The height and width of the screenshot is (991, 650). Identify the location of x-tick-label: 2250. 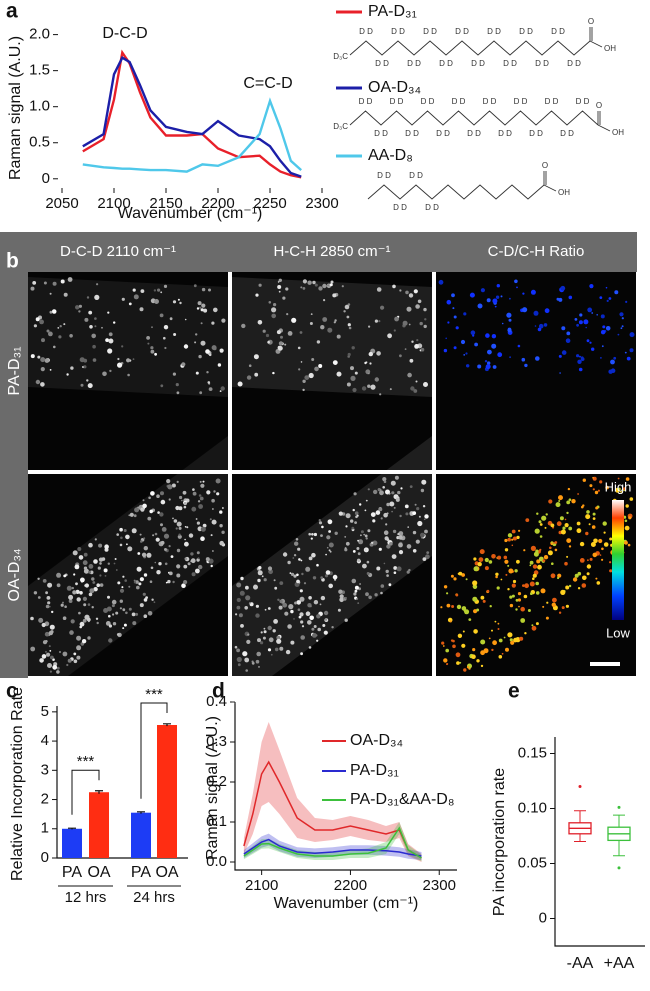
(269, 203).